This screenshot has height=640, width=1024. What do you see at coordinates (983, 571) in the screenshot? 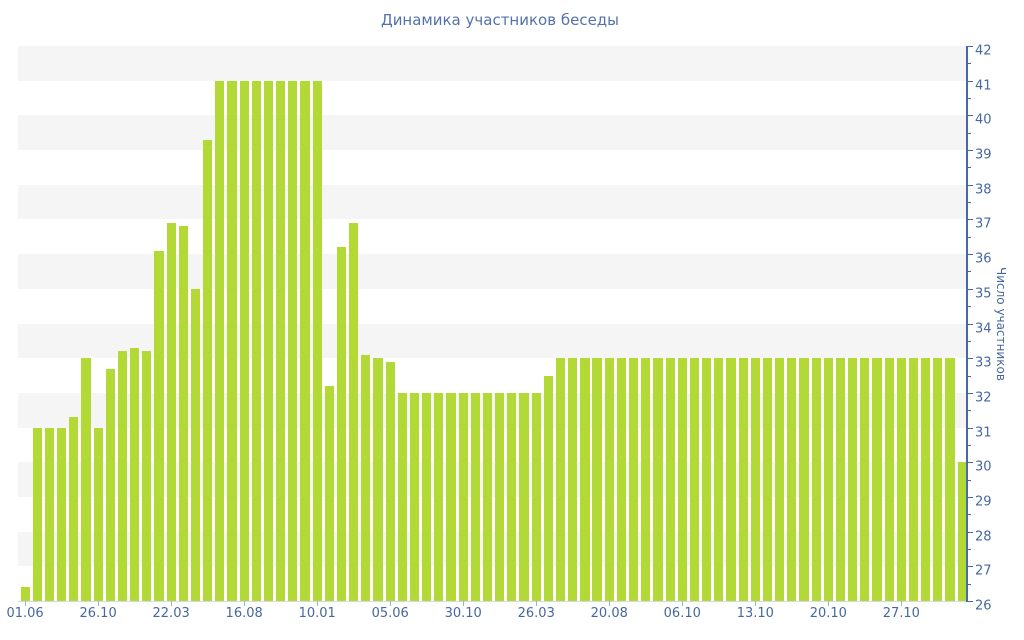
I see `y-tick-label: 27` at bounding box center [983, 571].